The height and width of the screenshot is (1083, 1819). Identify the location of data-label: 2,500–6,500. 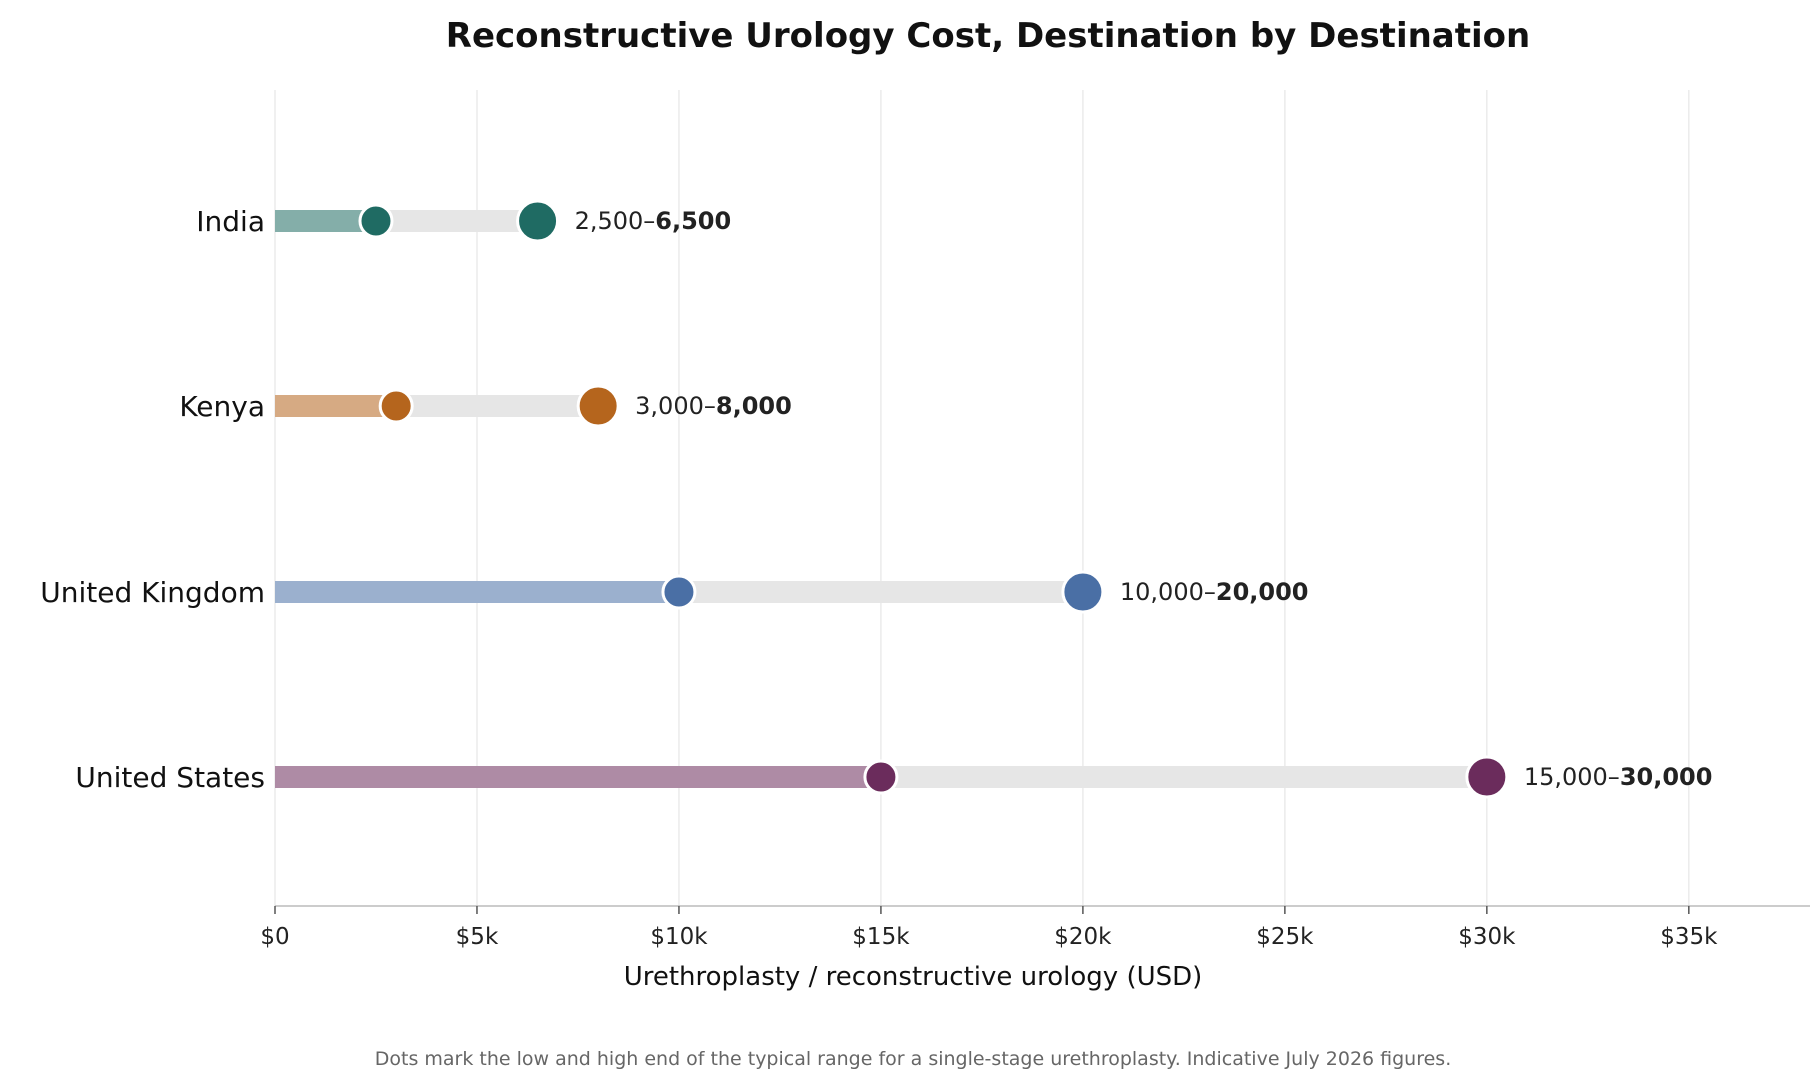
(653, 221).